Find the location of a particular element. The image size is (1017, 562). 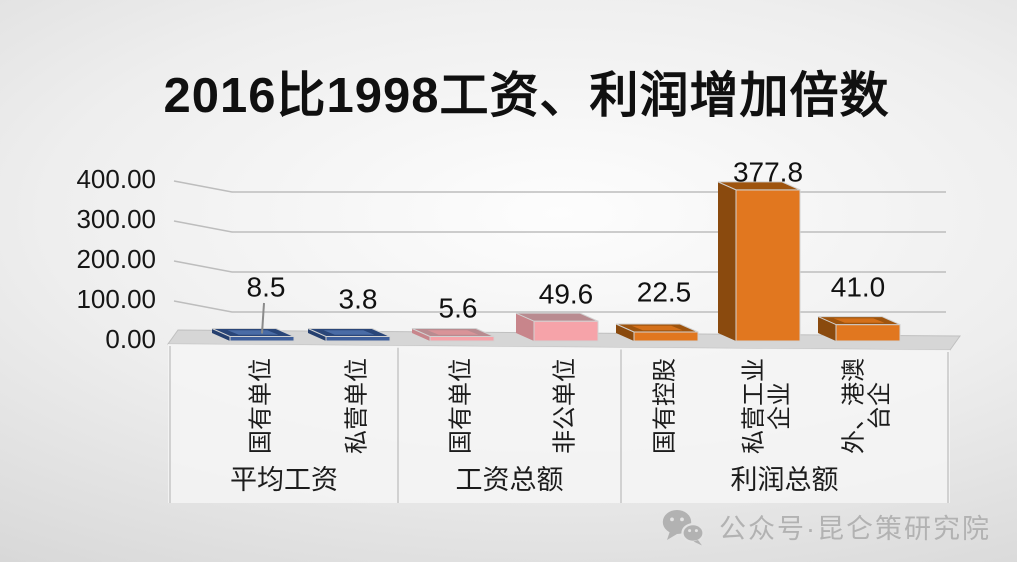

y-tick-label: 100.00 is located at coordinates (116, 299).